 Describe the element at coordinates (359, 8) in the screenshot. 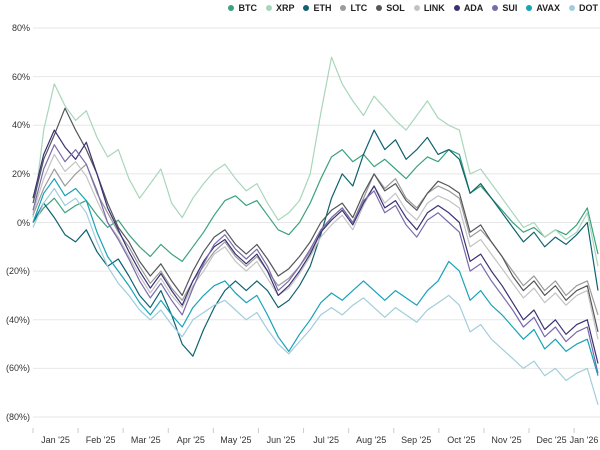

I see `legend-label-ltc: LTC` at that location.